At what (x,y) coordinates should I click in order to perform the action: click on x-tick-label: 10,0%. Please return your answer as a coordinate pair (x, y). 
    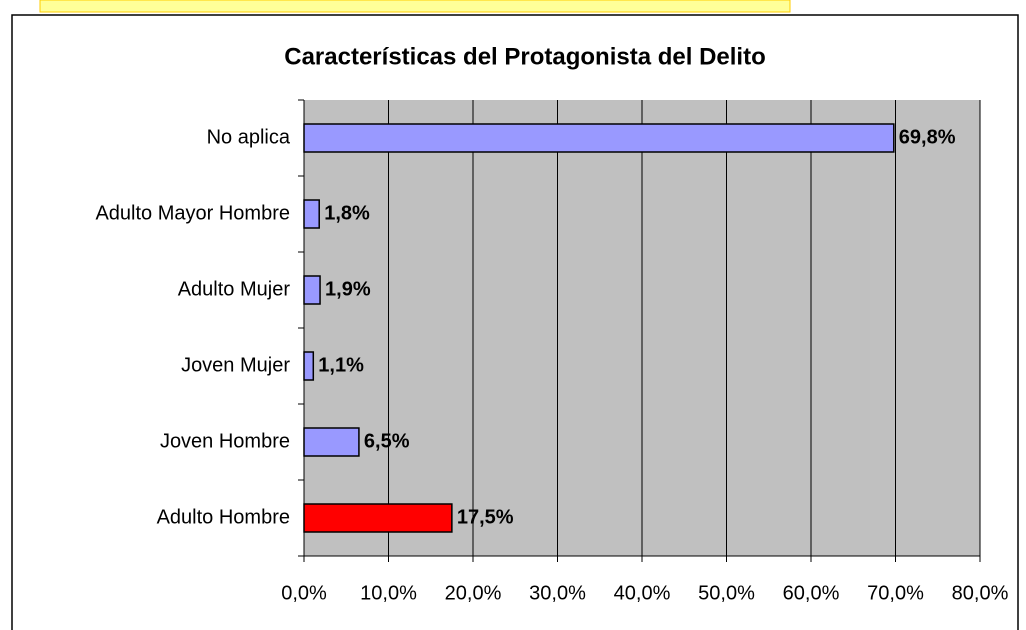
    Looking at the image, I should click on (388, 593).